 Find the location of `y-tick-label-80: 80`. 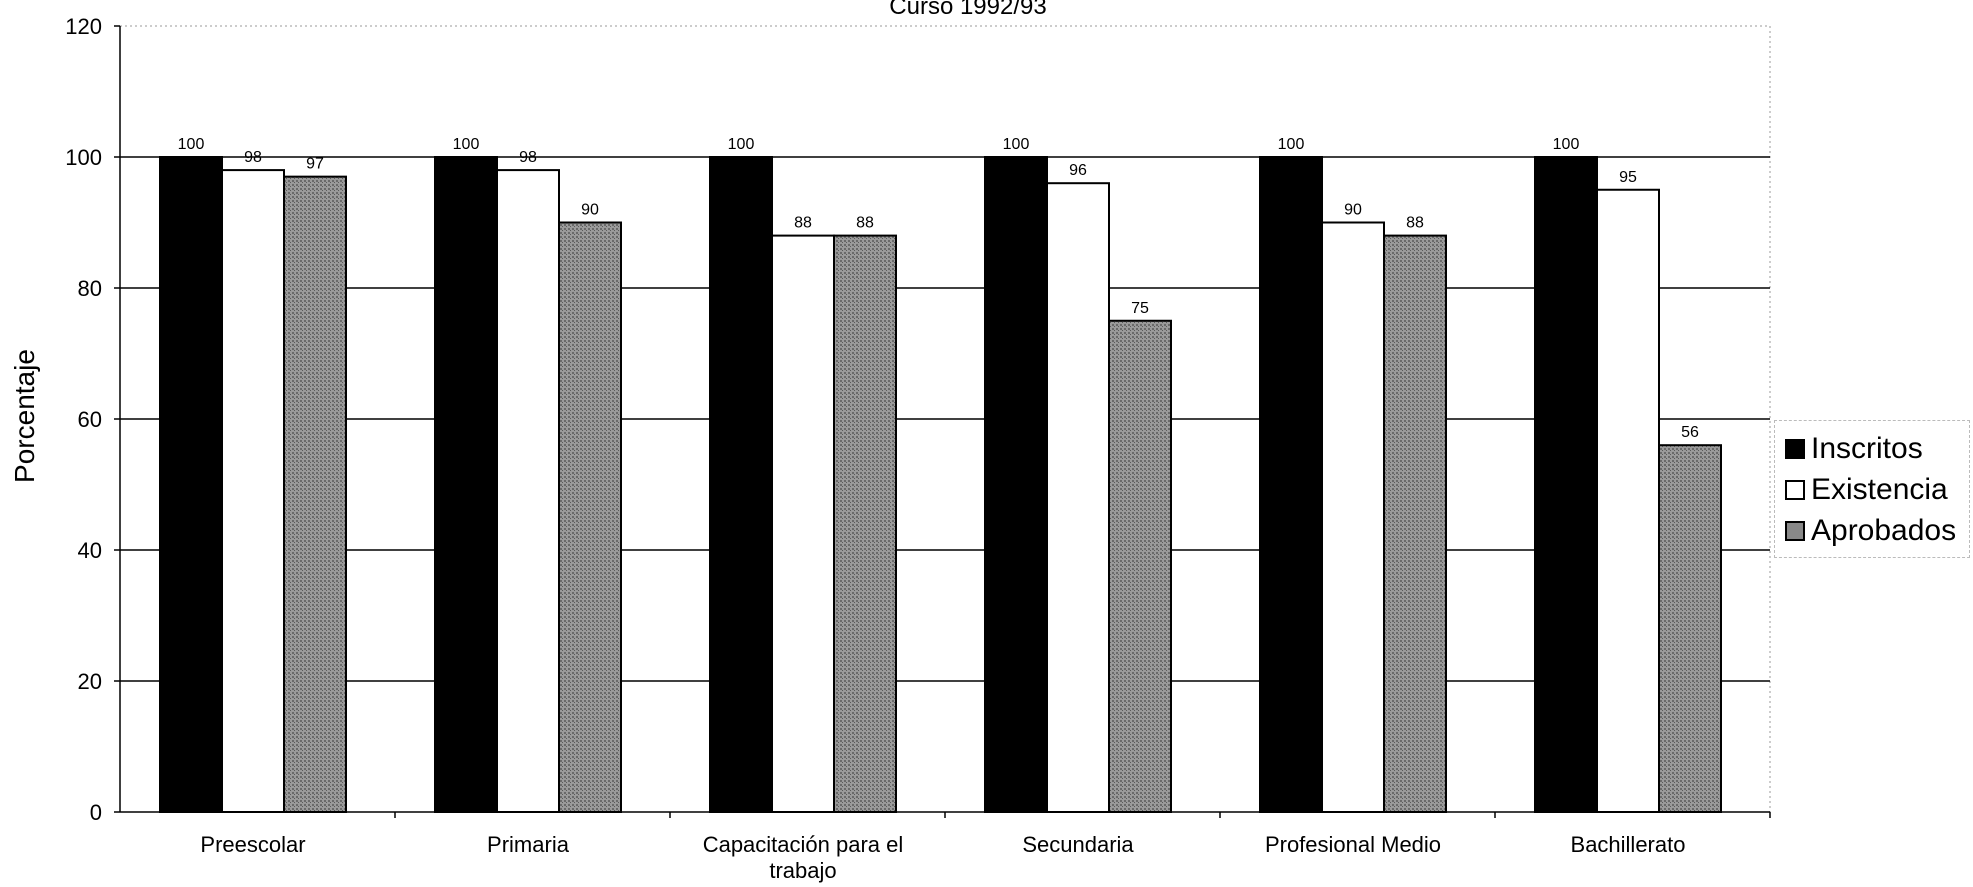

y-tick-label-80: 80 is located at coordinates (90, 288).